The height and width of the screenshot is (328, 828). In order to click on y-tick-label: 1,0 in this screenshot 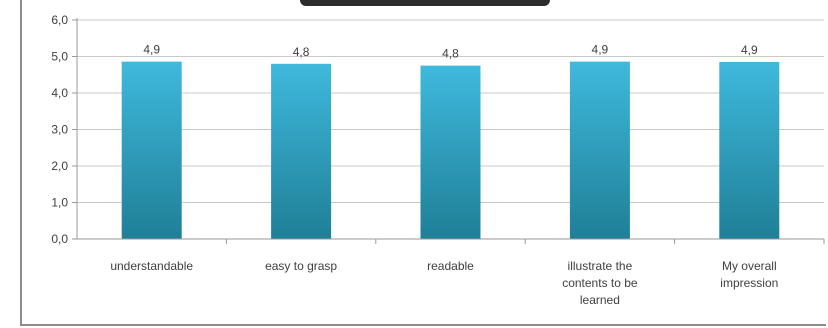, I will do `click(59, 203)`.